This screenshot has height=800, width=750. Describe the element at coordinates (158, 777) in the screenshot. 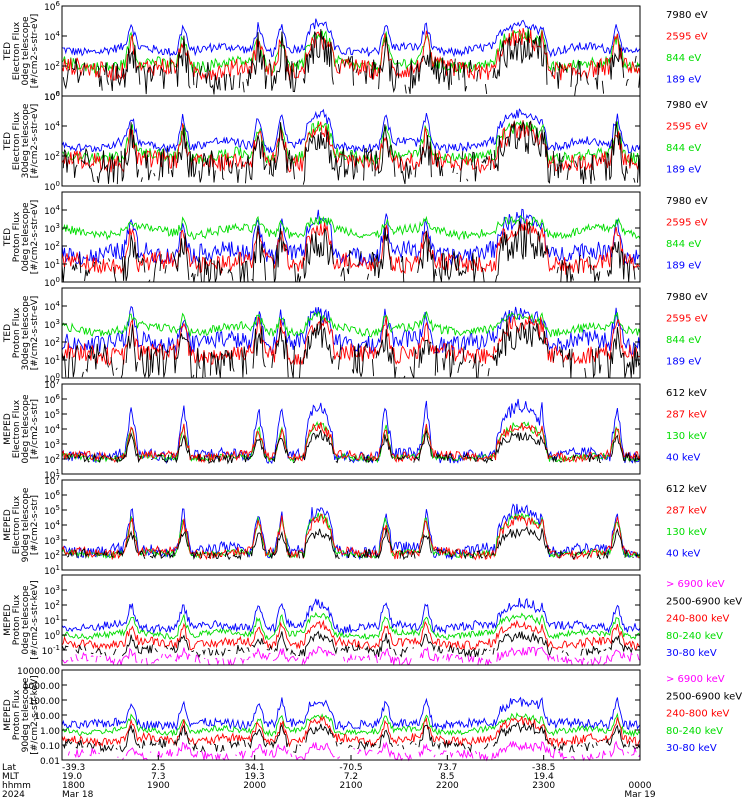

I see `x-tick-label: 7.3` at that location.